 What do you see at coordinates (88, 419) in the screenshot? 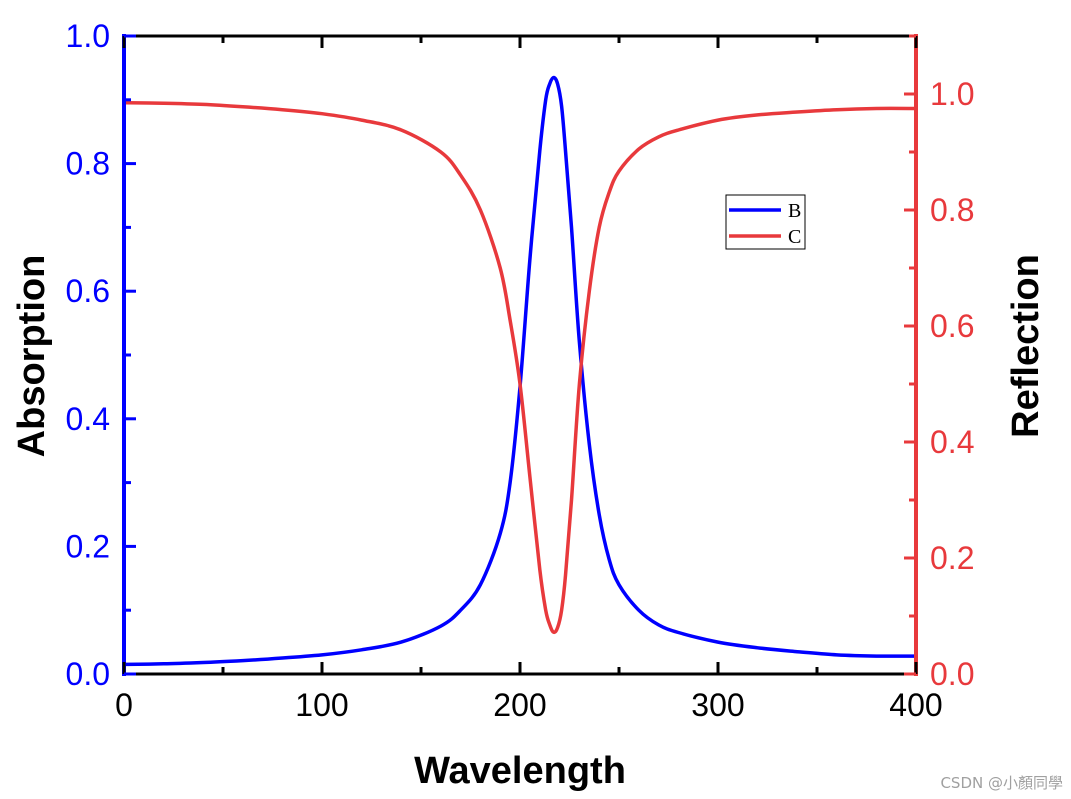
I see `y-left-tick-label: 0.4` at bounding box center [88, 419].